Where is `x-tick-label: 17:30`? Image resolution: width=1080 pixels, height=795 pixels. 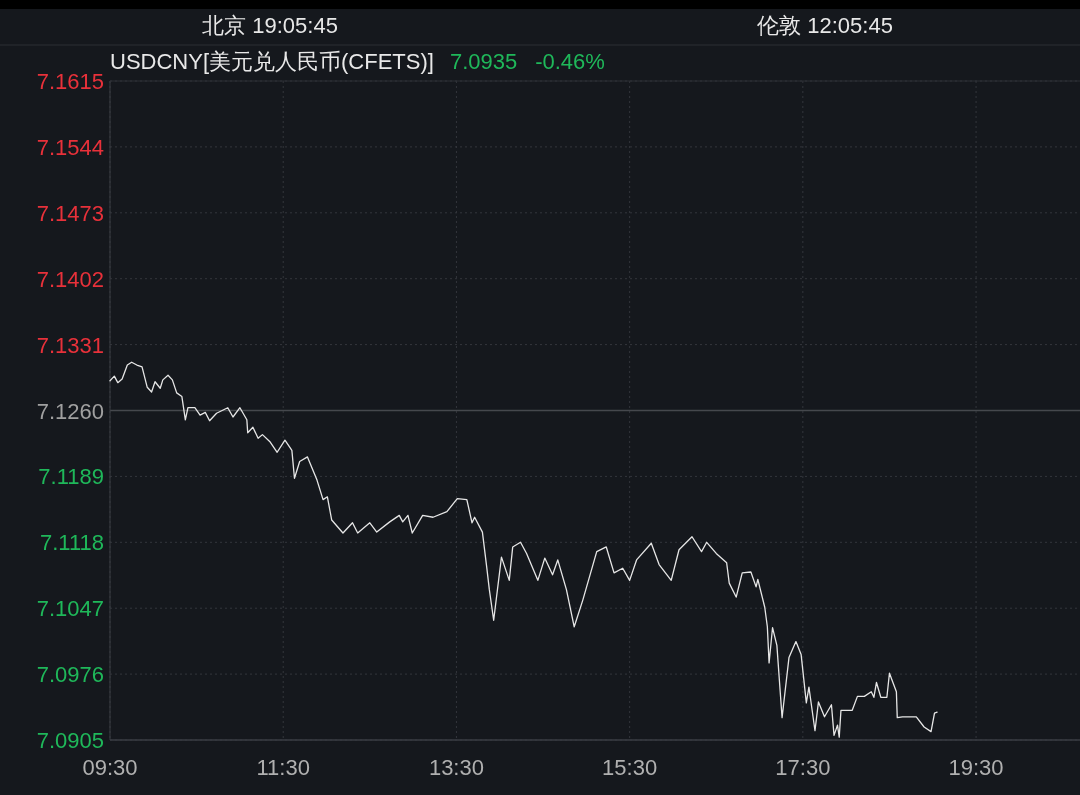 x-tick-label: 17:30 is located at coordinates (803, 767).